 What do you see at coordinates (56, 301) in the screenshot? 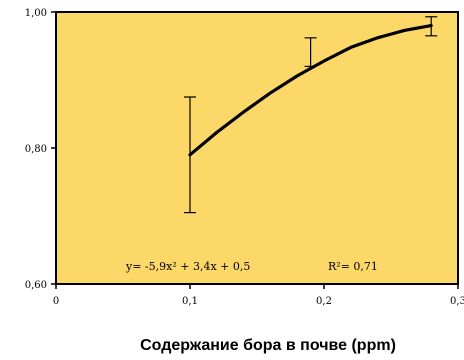
I see `x-tick-label: 0` at bounding box center [56, 301].